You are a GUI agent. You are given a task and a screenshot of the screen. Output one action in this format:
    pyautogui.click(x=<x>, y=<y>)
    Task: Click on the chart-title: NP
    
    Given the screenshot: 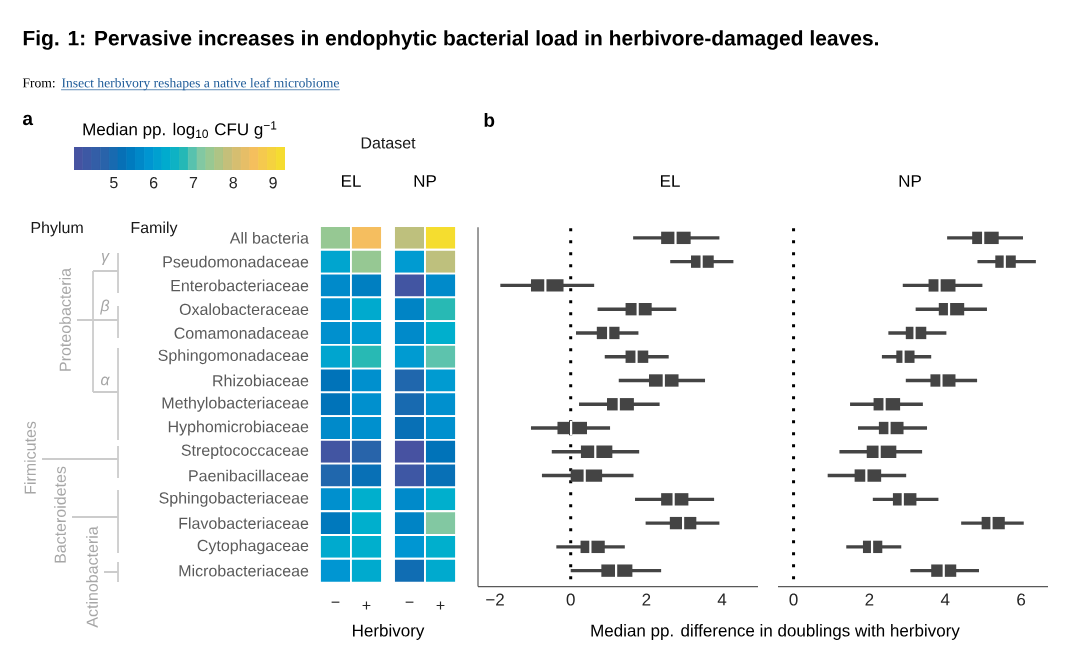 What is the action you would take?
    pyautogui.click(x=910, y=181)
    